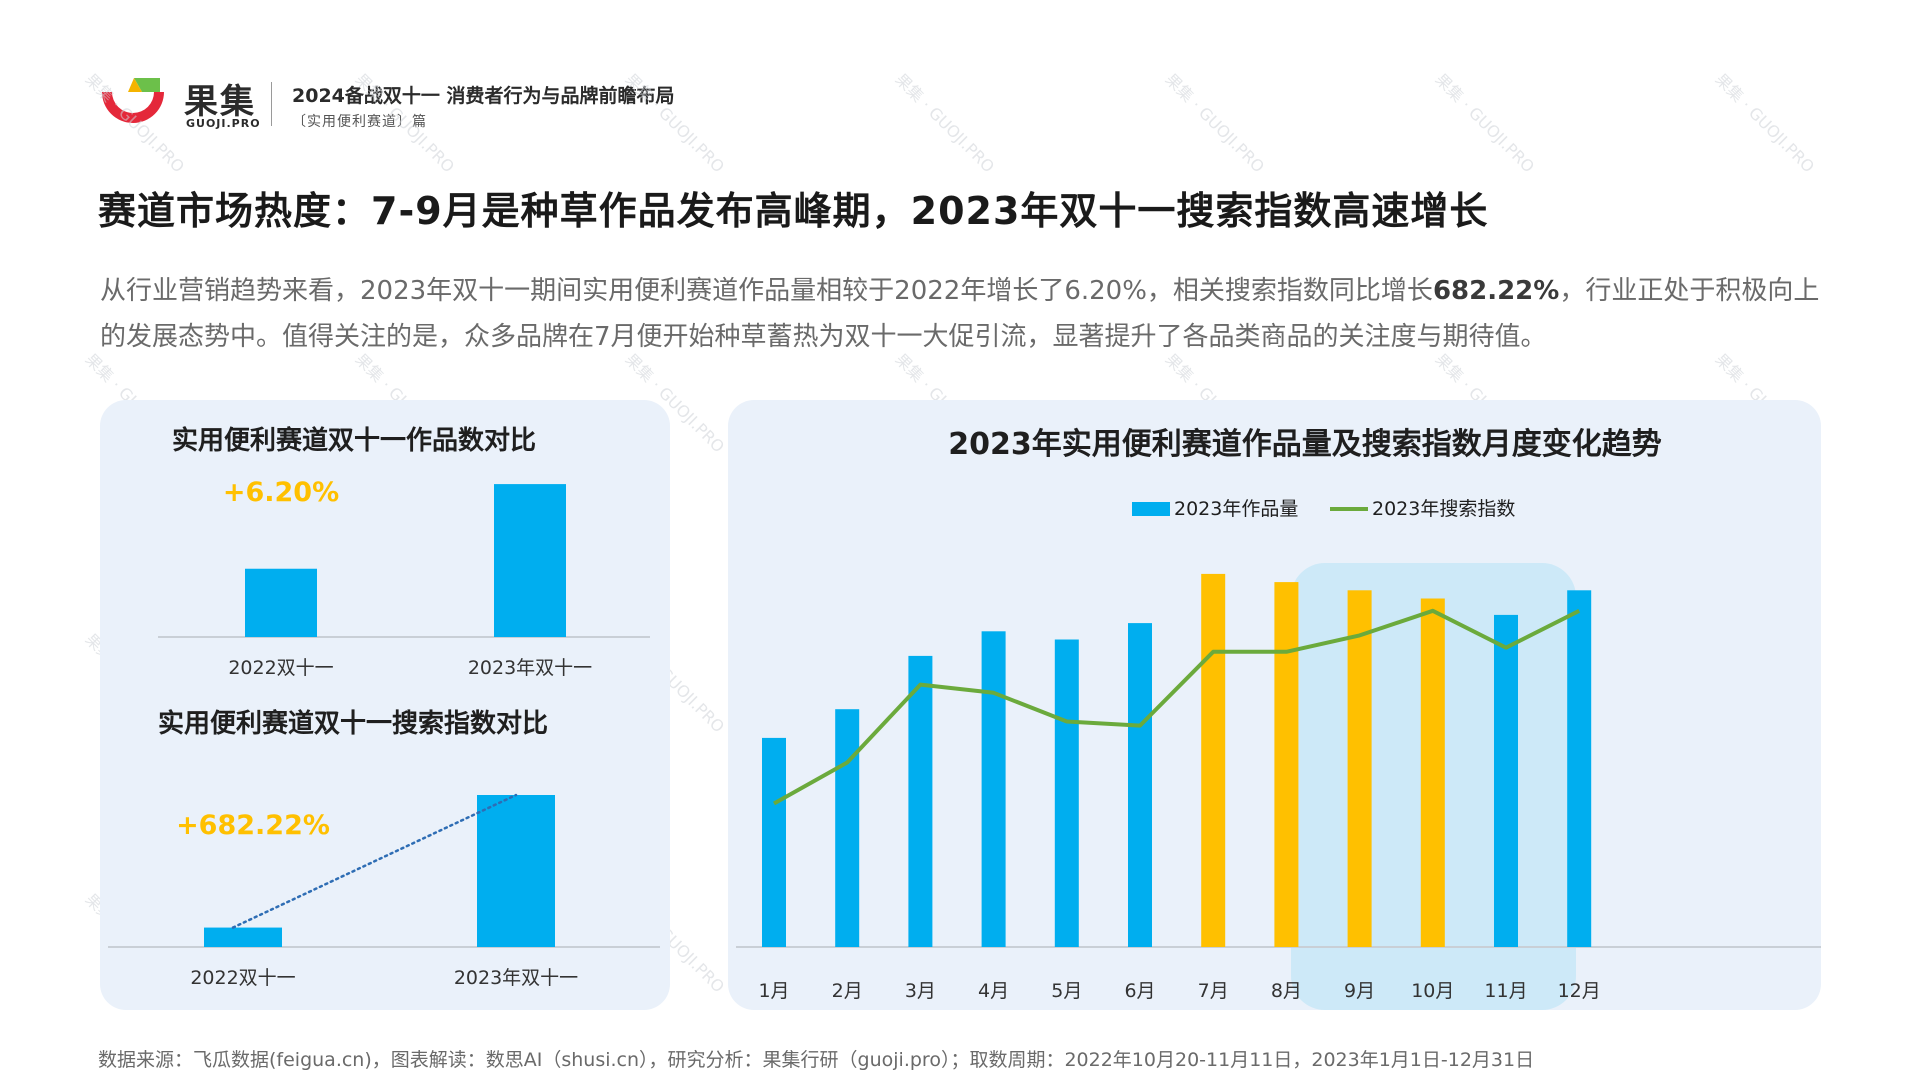 The width and height of the screenshot is (1920, 1080). Describe the element at coordinates (223, 123) in the screenshot. I see `brand-domain: GUOJI.PRO` at that location.